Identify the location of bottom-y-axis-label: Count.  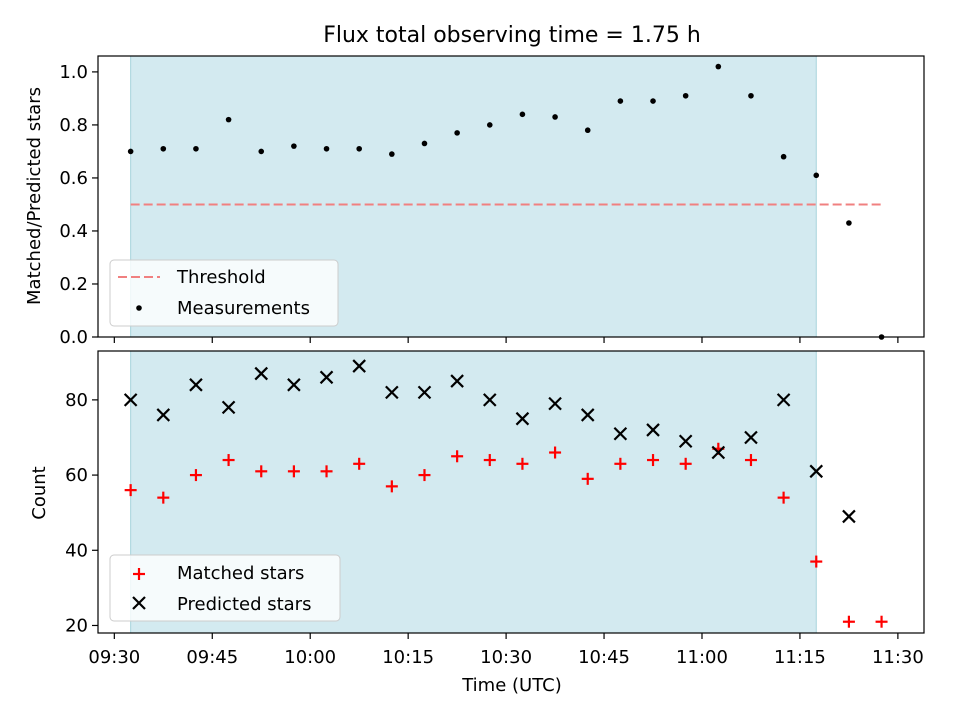
(39, 492).